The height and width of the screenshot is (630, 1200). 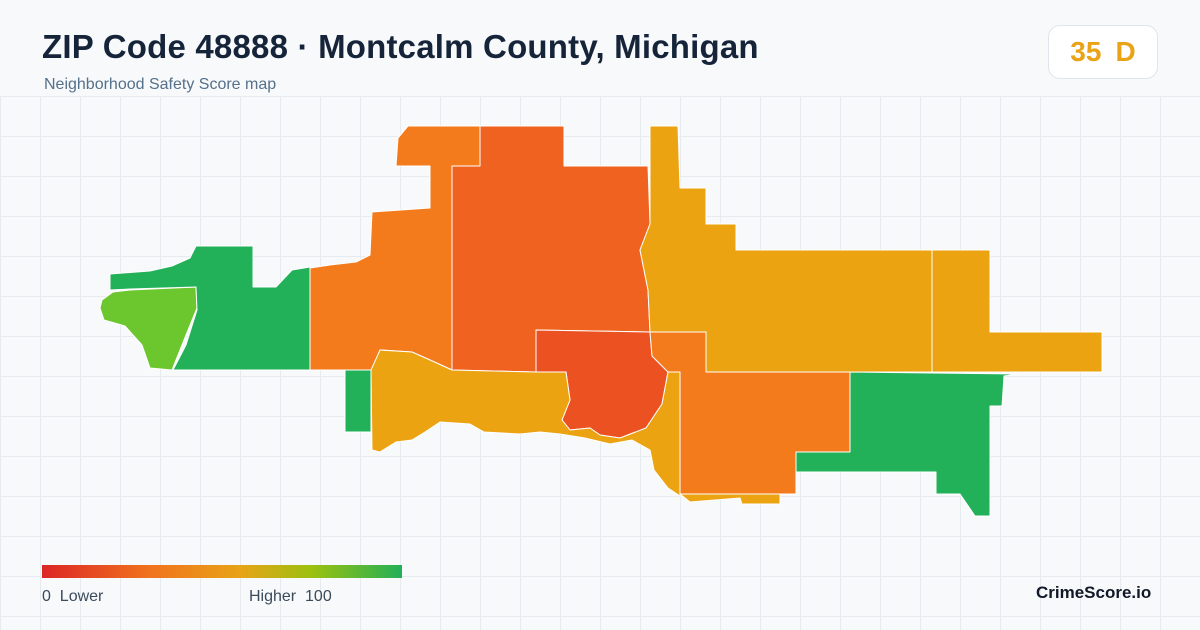 I want to click on score-value: 35, so click(x=1086, y=51).